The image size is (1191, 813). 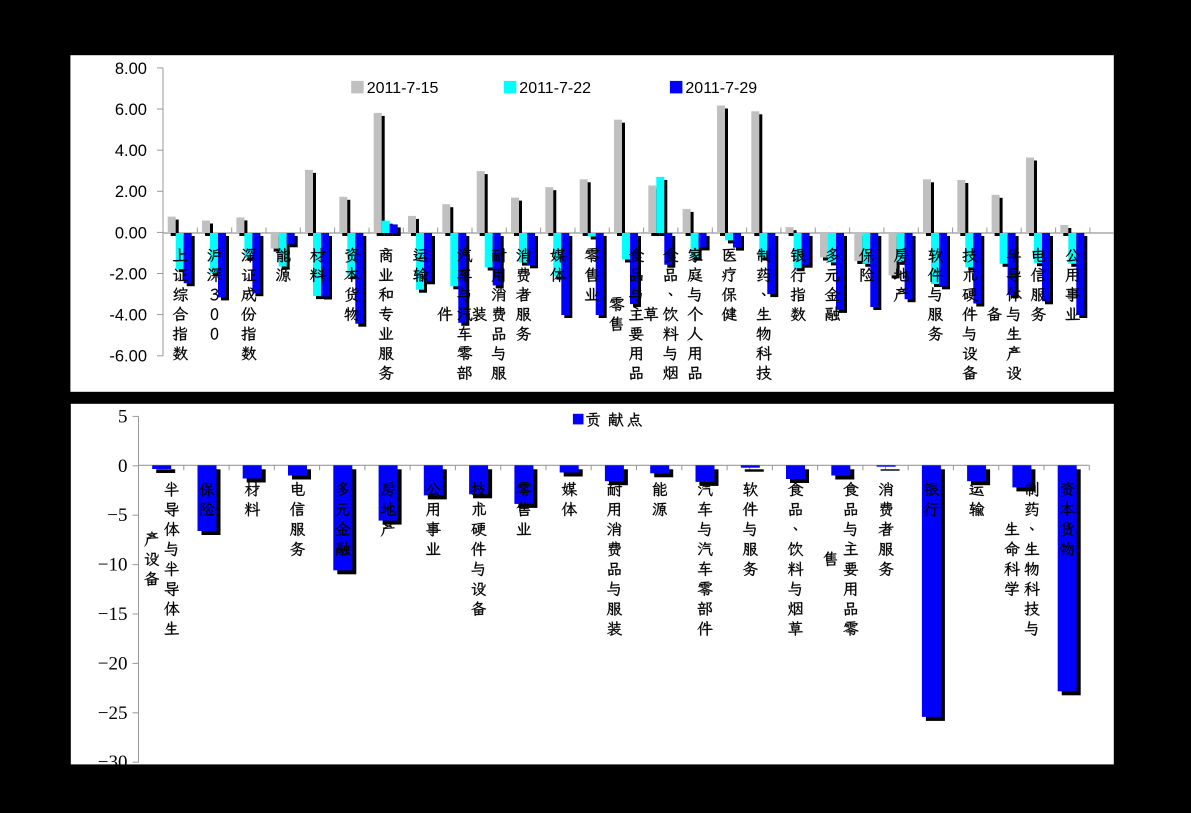 What do you see at coordinates (131, 110) in the screenshot?
I see `svg-text: 6.00` at bounding box center [131, 110].